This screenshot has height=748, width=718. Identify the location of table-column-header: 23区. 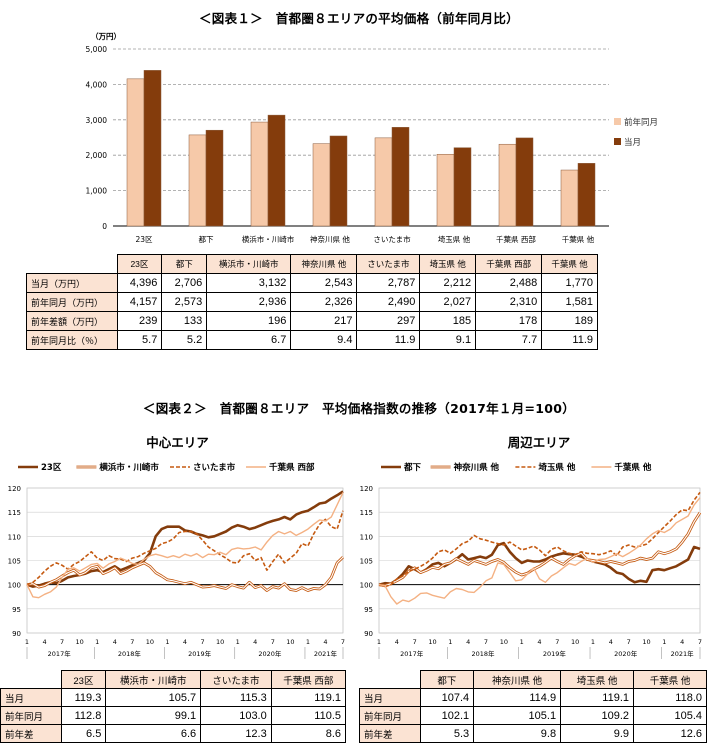
(139, 264).